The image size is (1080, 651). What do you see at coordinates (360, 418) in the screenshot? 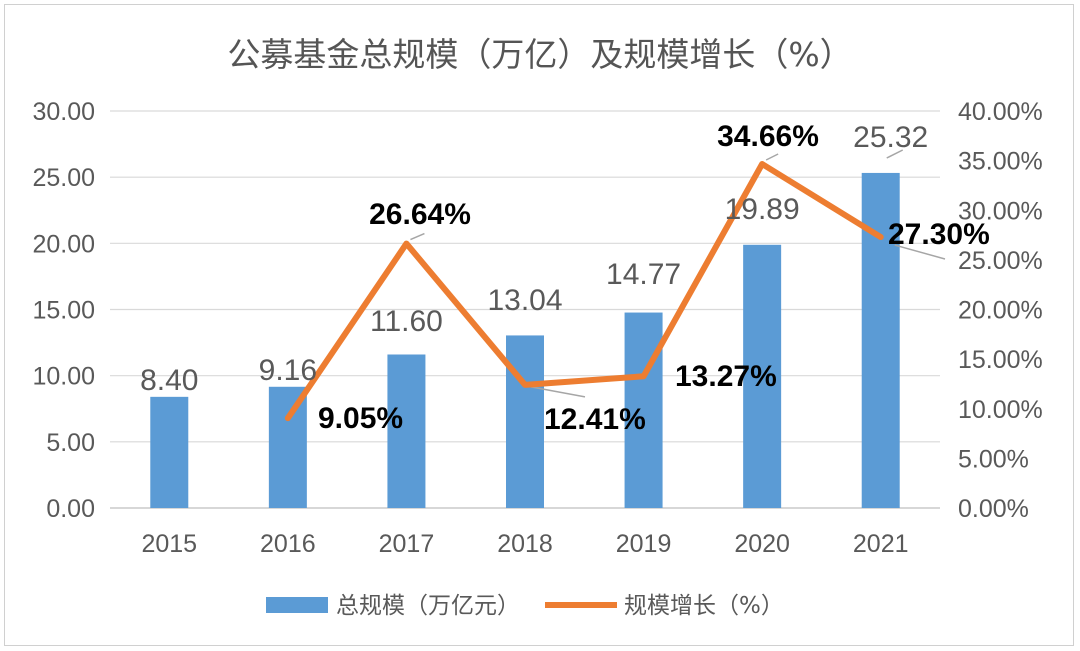
I see `line-data-label: 9.05%` at bounding box center [360, 418].